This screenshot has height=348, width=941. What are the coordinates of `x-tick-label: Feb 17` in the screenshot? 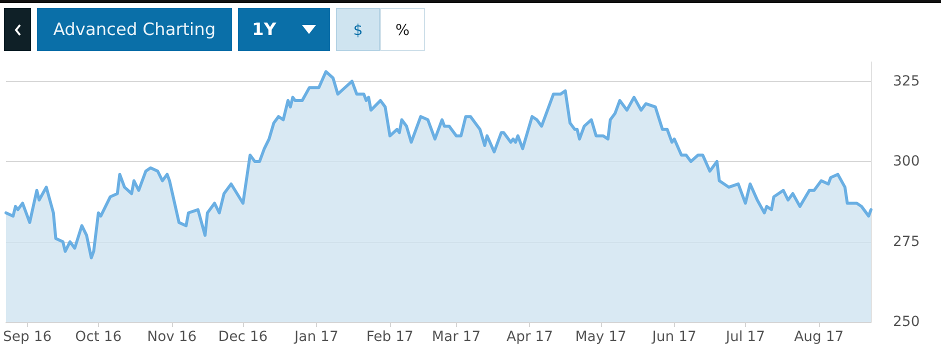 It's located at (390, 337).